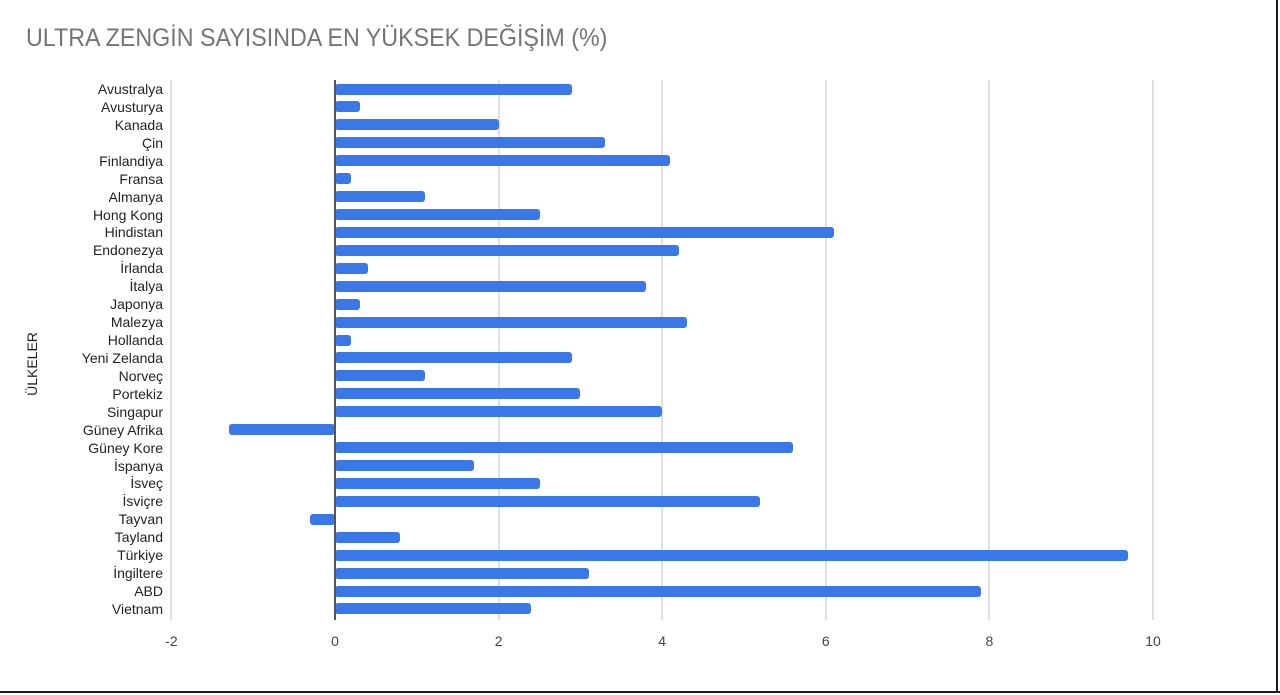 The height and width of the screenshot is (695, 1280). Describe the element at coordinates (138, 124) in the screenshot. I see `category-label: Kanada` at that location.